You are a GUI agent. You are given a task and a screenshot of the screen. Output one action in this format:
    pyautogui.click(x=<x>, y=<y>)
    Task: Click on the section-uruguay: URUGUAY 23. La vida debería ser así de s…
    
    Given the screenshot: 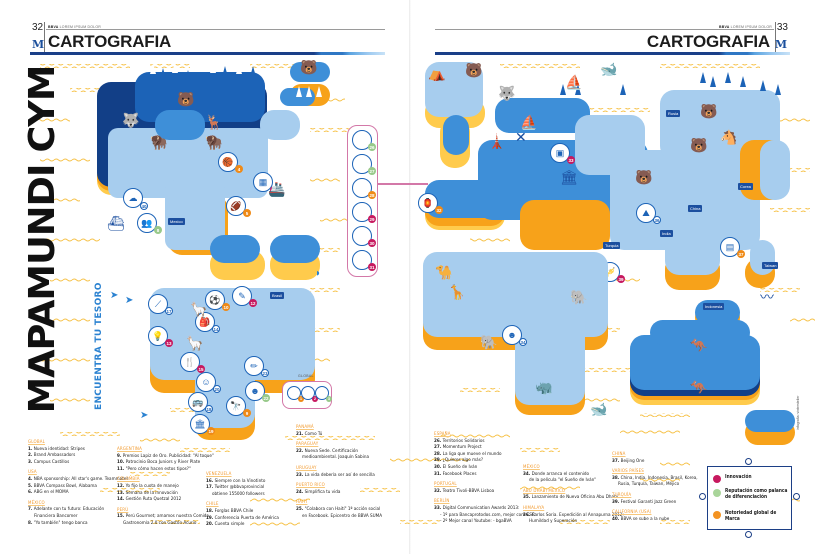 What is the action you would take?
    pyautogui.click(x=335, y=471)
    